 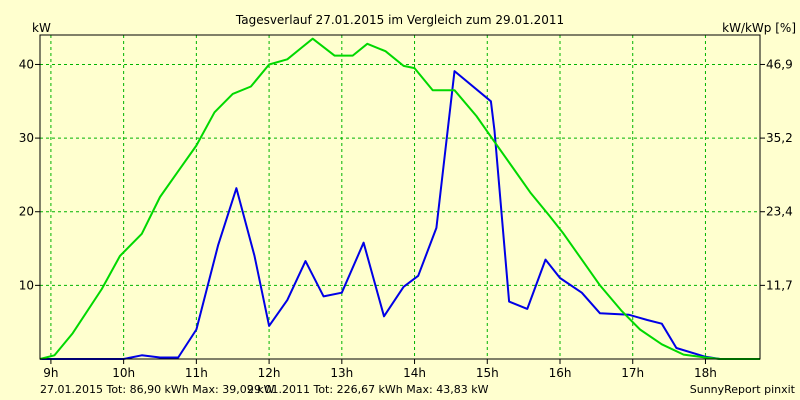 I want to click on x-tick-label: 18h, so click(x=705, y=373).